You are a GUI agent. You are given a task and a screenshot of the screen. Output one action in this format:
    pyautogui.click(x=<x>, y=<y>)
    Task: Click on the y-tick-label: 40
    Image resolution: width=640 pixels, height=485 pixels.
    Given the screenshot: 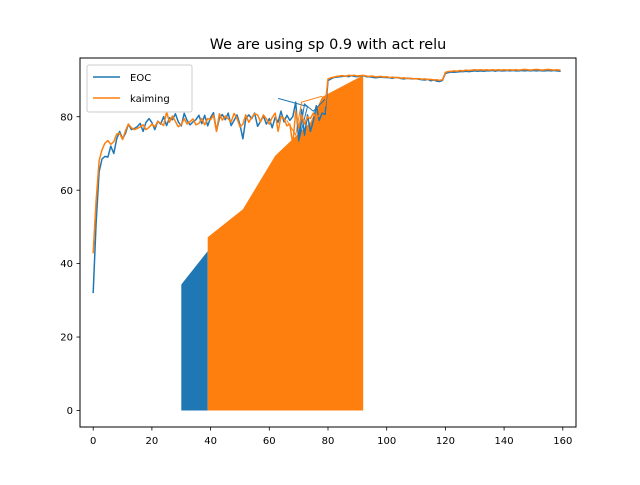 What is the action you would take?
    pyautogui.click(x=66, y=264)
    